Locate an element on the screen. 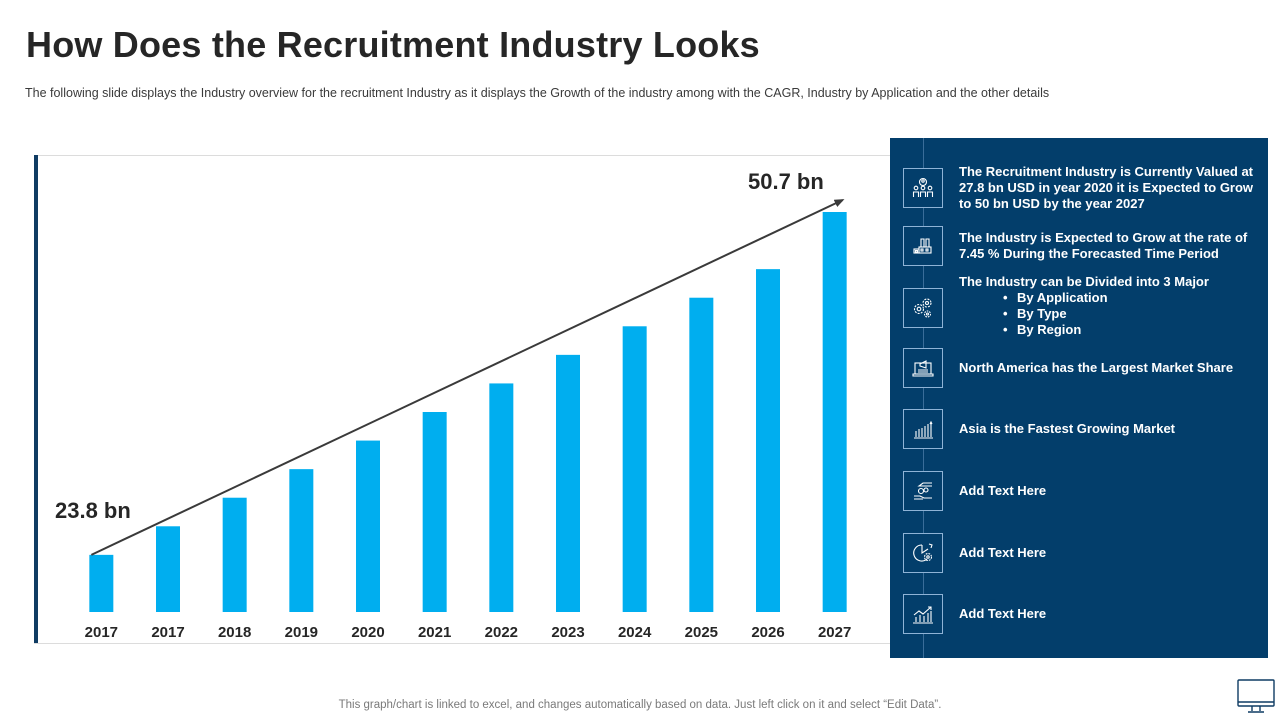 This screenshot has width=1280, height=720. laptop-megaphone-icon is located at coordinates (923, 368).